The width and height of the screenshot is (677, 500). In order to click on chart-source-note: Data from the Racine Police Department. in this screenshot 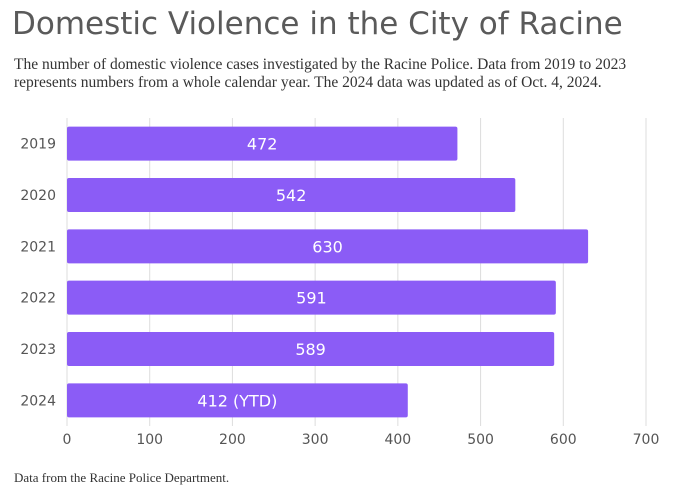, I will do `click(122, 477)`.